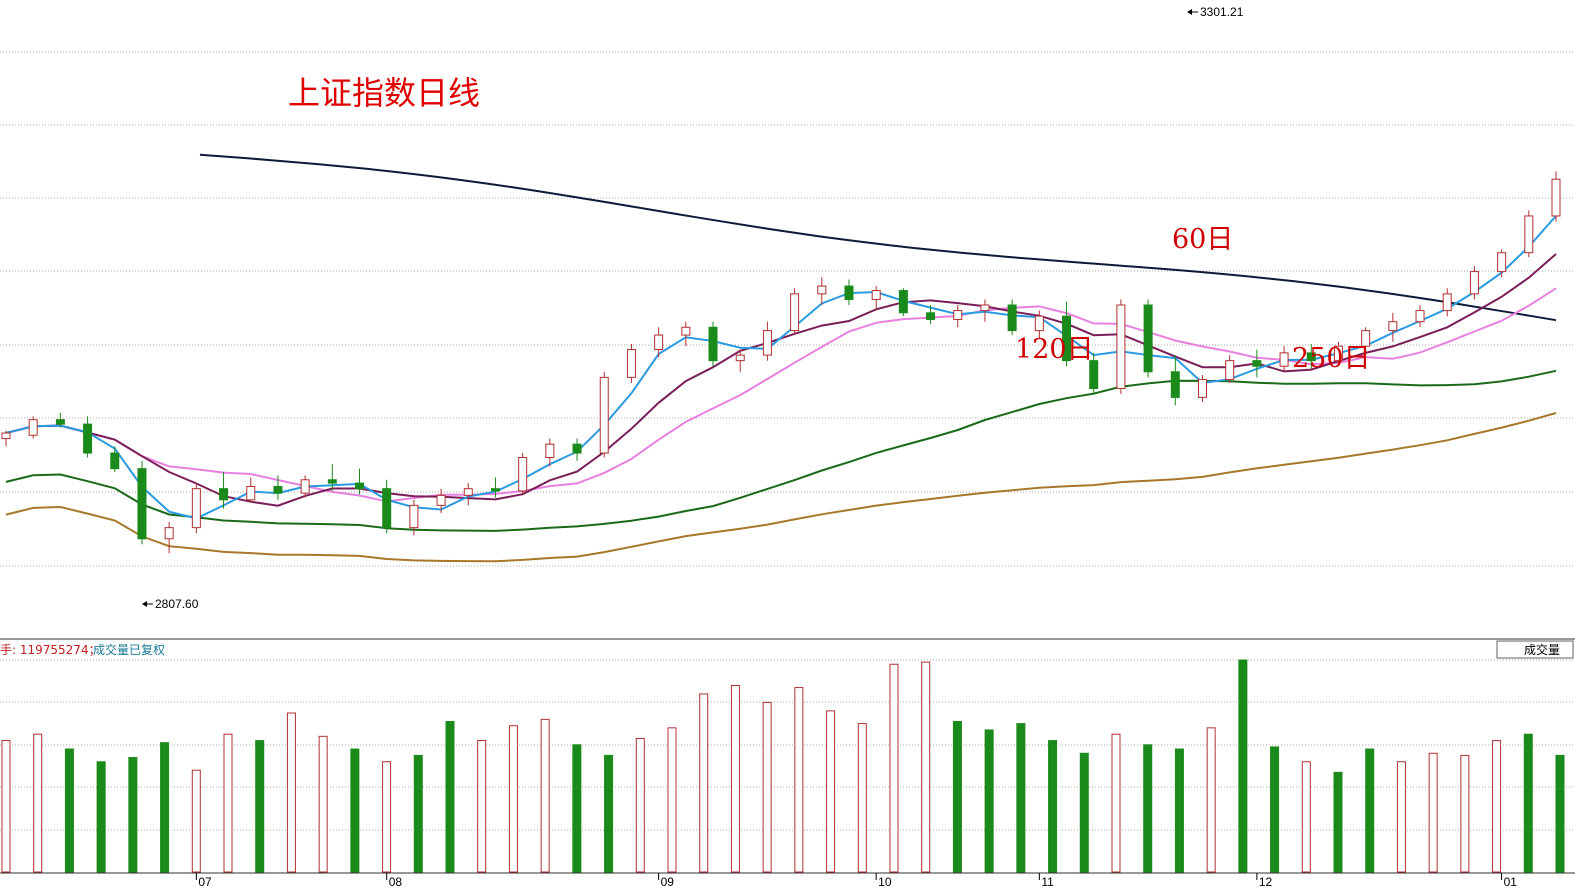  I want to click on month-label: 08, so click(396, 882).